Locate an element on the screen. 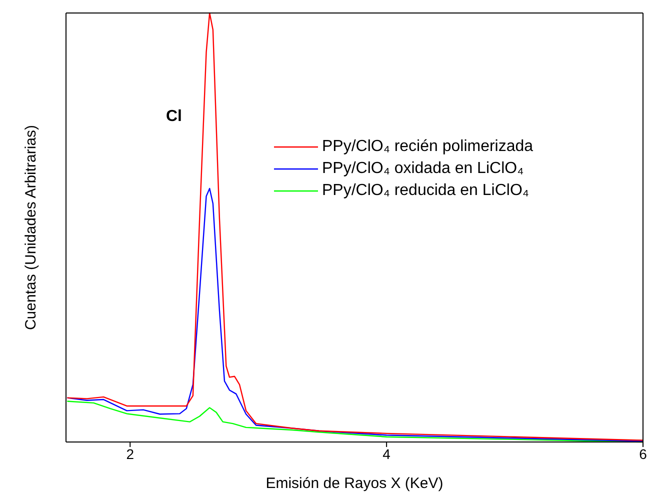 Image resolution: width=647 pixels, height=499 pixels. x-axis-title: Emisión de Rayos X (KeV) is located at coordinates (355, 483).